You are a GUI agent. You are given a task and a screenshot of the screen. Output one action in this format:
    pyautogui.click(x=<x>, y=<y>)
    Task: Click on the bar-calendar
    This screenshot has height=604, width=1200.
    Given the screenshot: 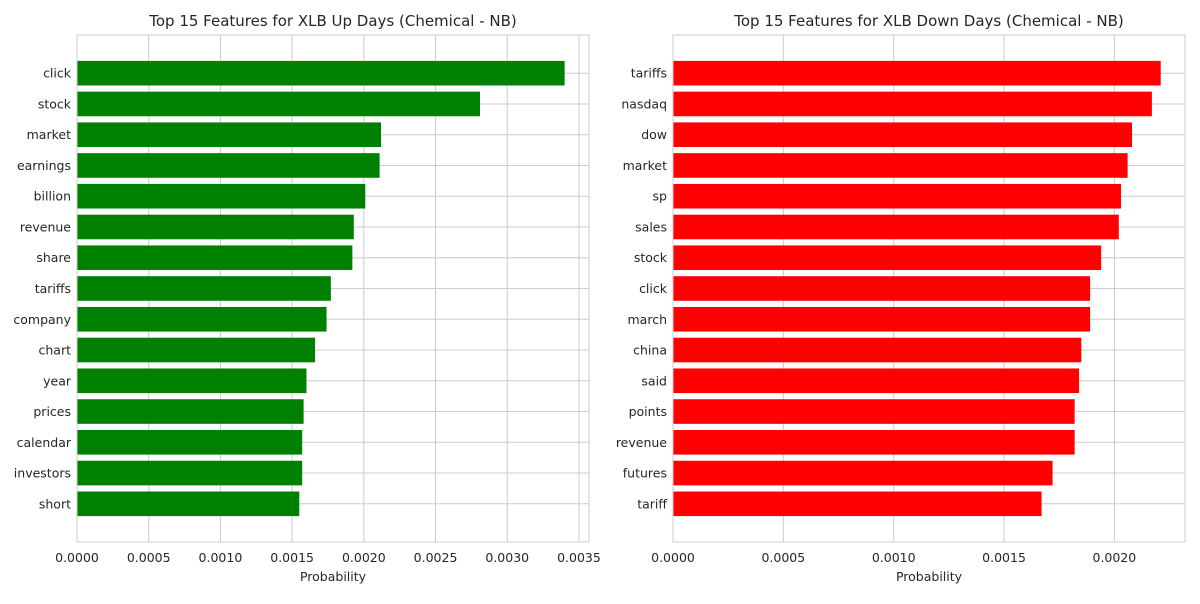 What is the action you would take?
    pyautogui.click(x=190, y=442)
    